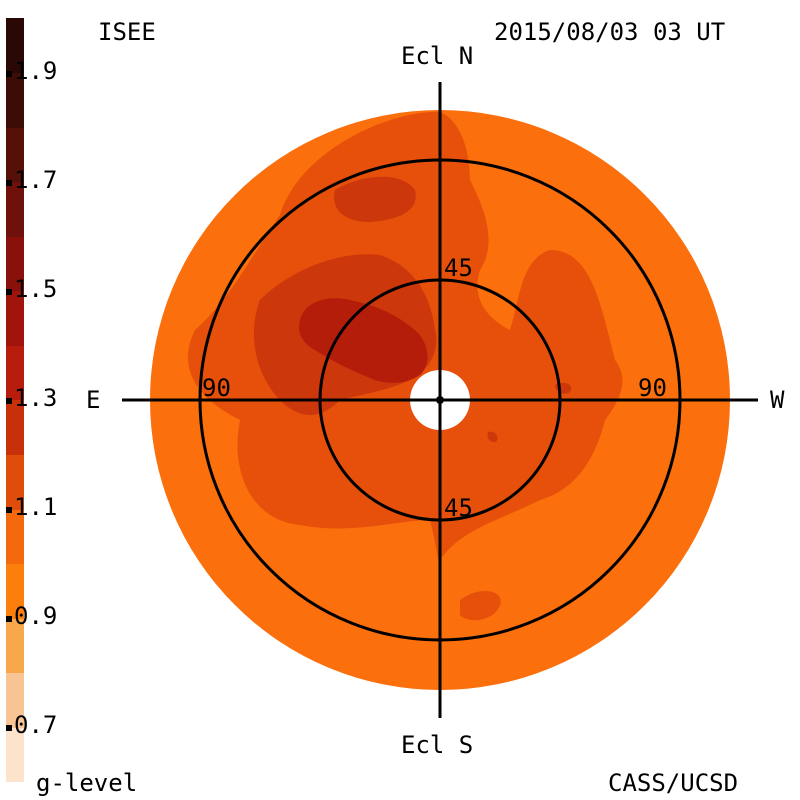  Describe the element at coordinates (31, 616) in the screenshot. I see `colorbar-tick-label: 0.9` at that location.